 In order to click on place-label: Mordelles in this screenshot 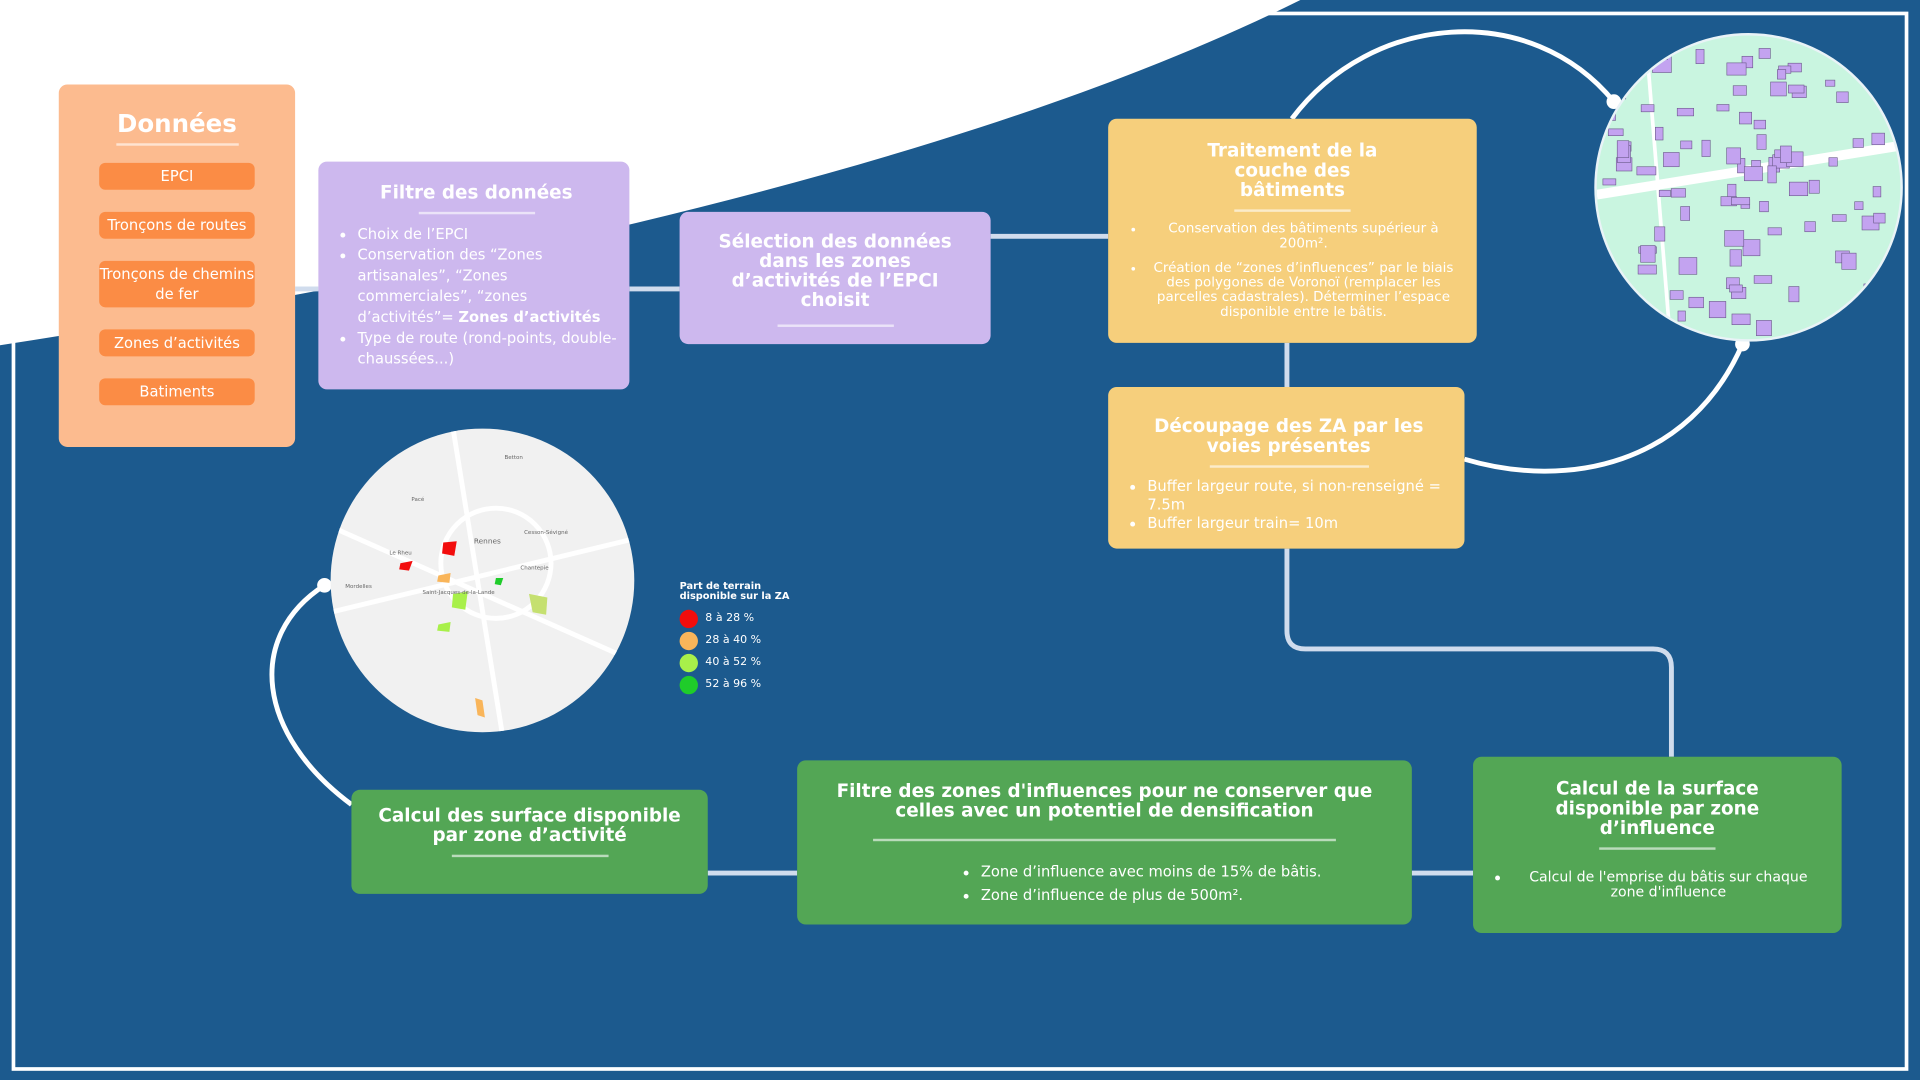, I will do `click(358, 587)`.